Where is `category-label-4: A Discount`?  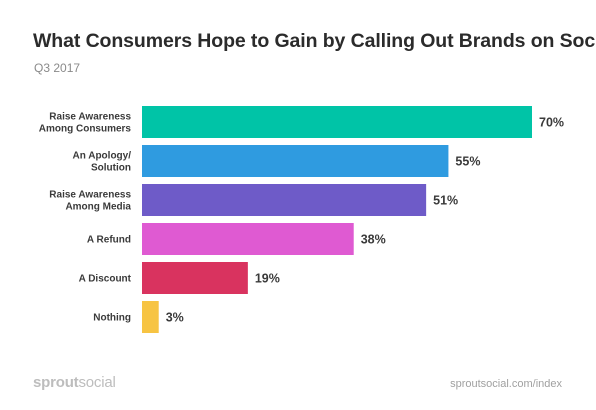
category-label-4: A Discount is located at coordinates (105, 279).